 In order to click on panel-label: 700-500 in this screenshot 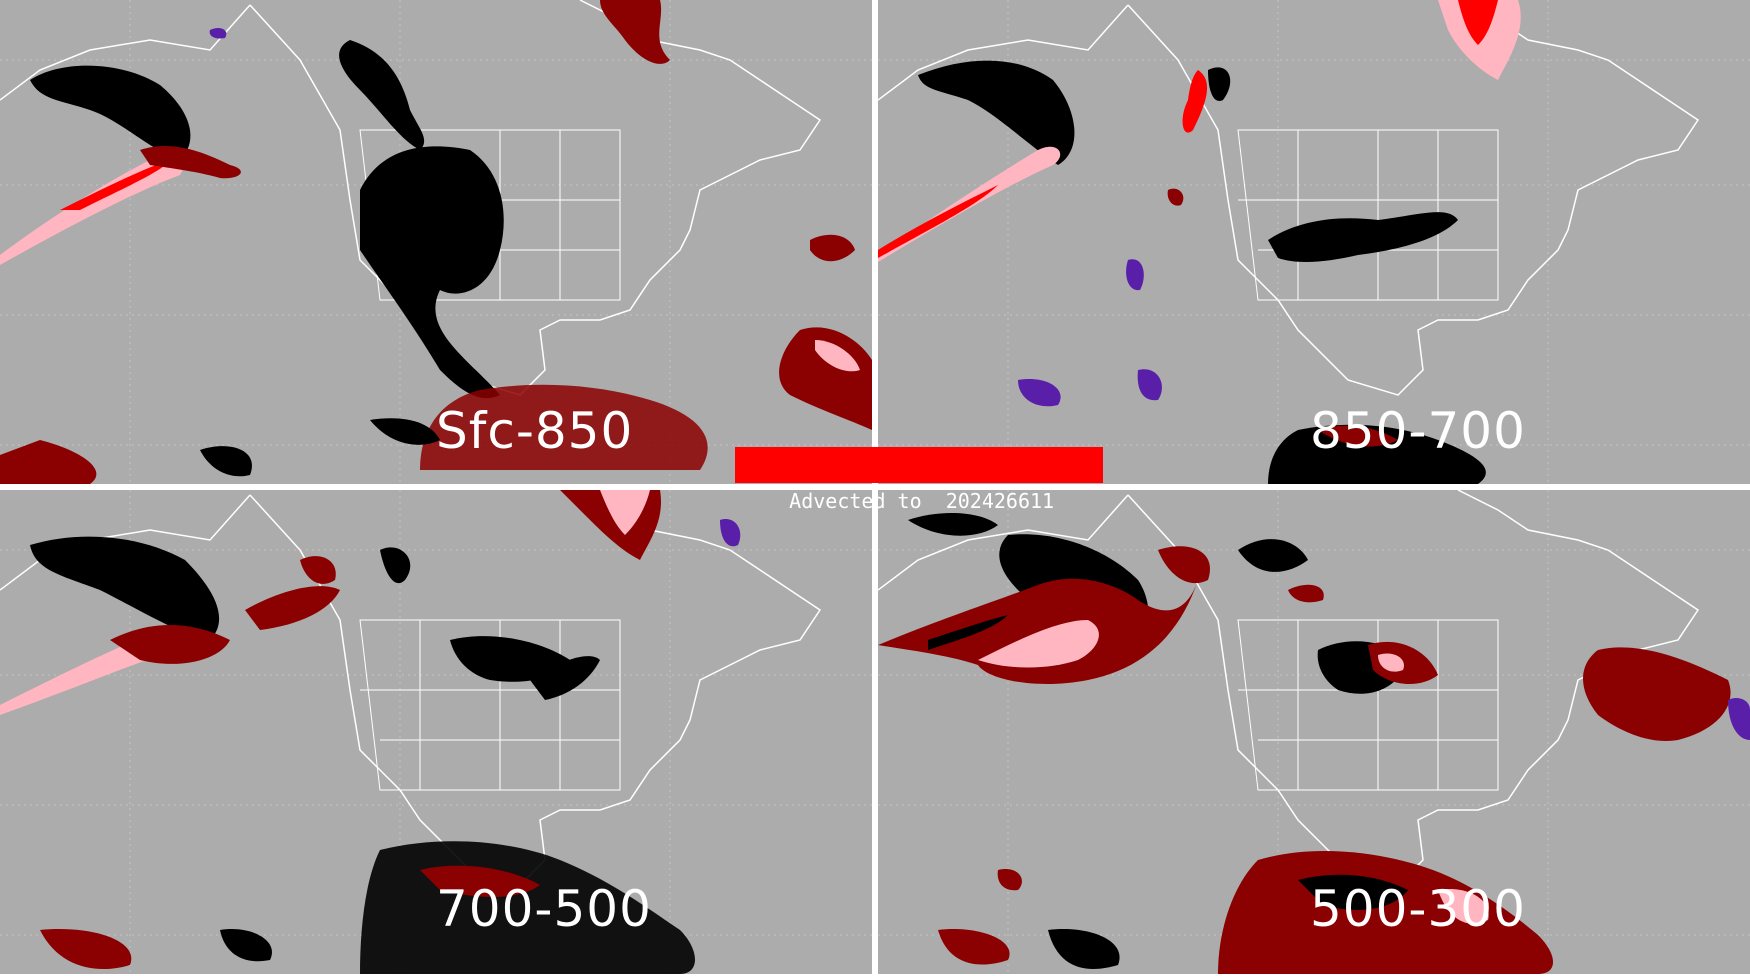, I will do `click(544, 909)`.